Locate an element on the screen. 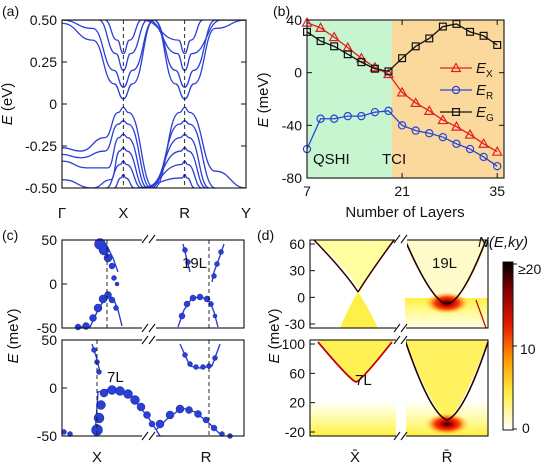 This screenshot has width=545, height=471. panel-b-regions is located at coordinates (405, 99).